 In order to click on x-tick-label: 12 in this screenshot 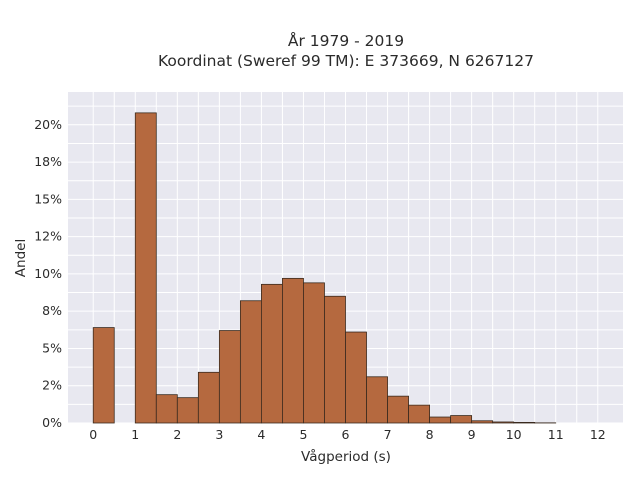, I will do `click(598, 434)`.